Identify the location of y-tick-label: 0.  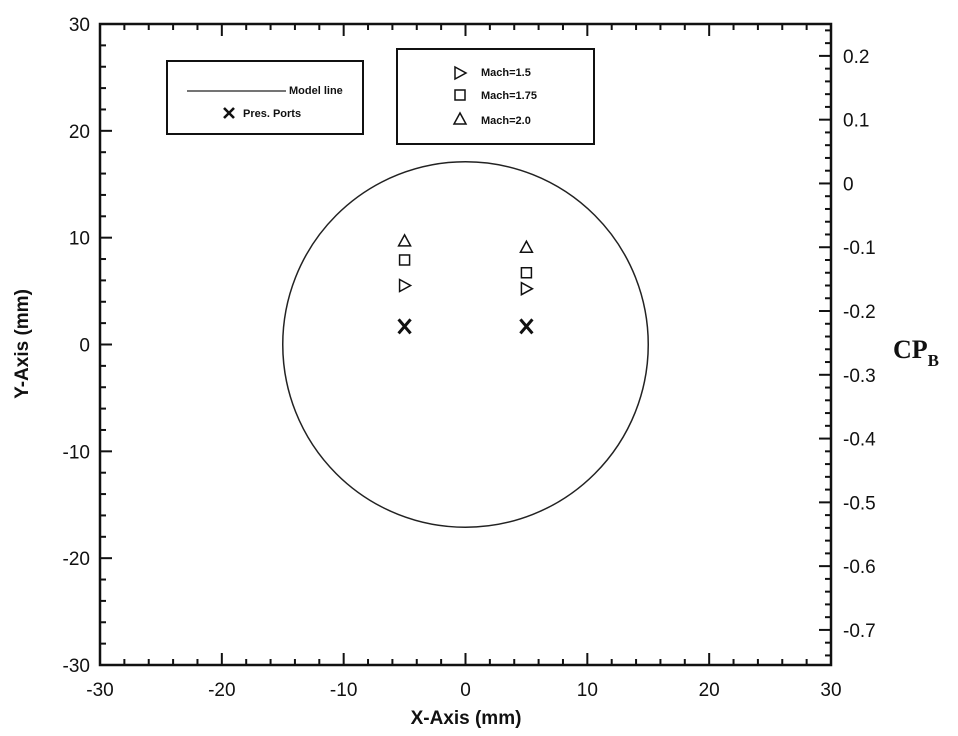
(84, 346).